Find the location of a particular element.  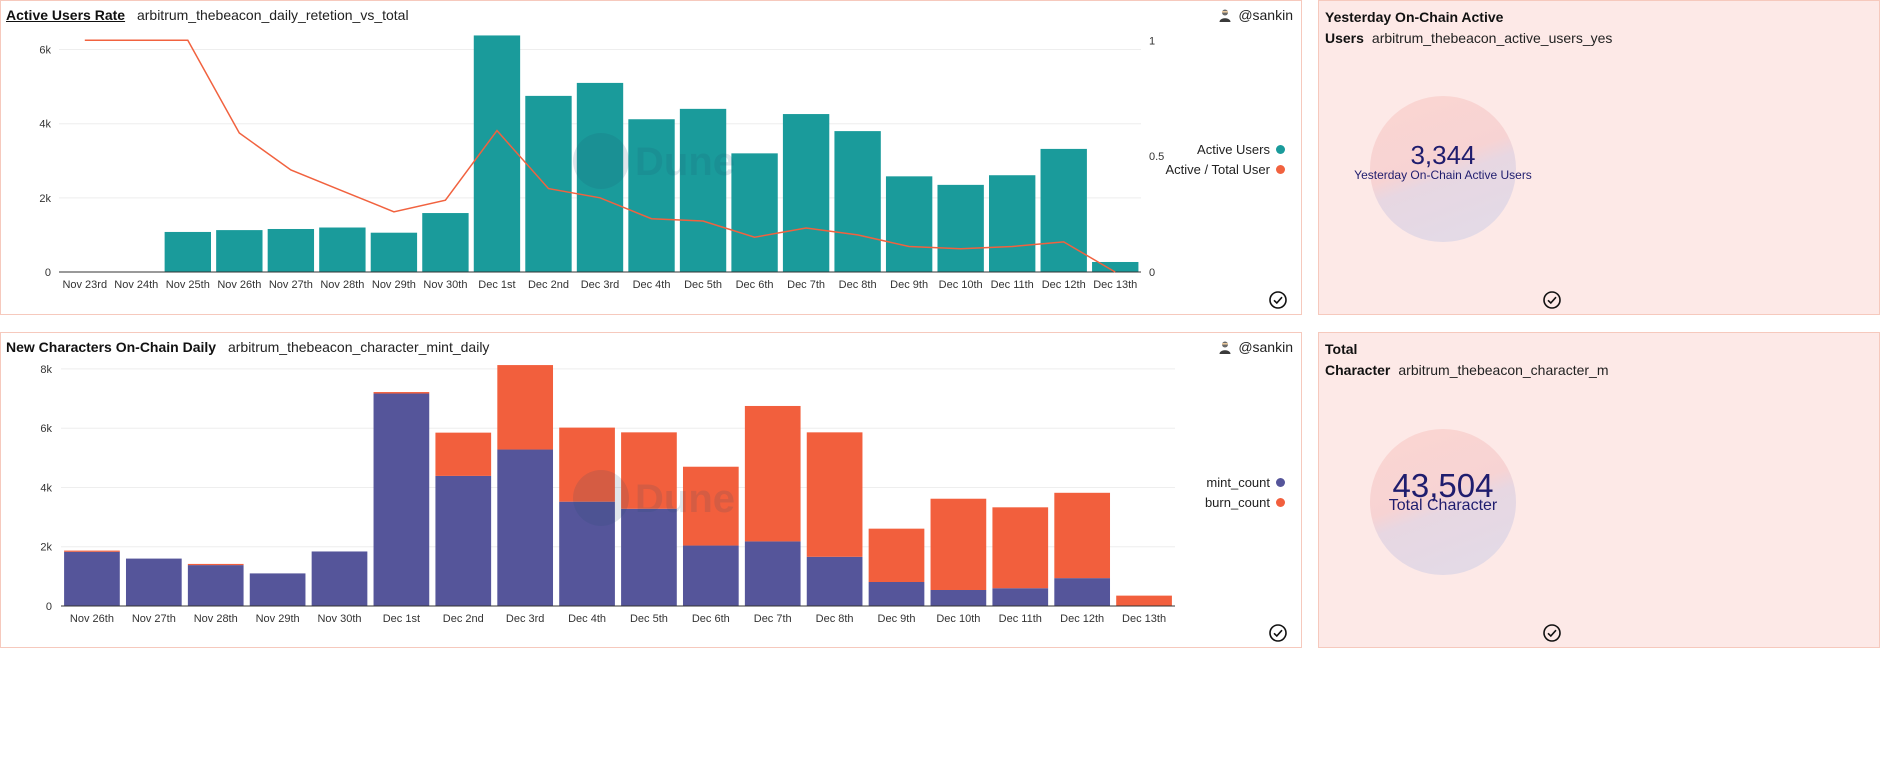

legend-item-active-users: Active Users is located at coordinates (1225, 149).